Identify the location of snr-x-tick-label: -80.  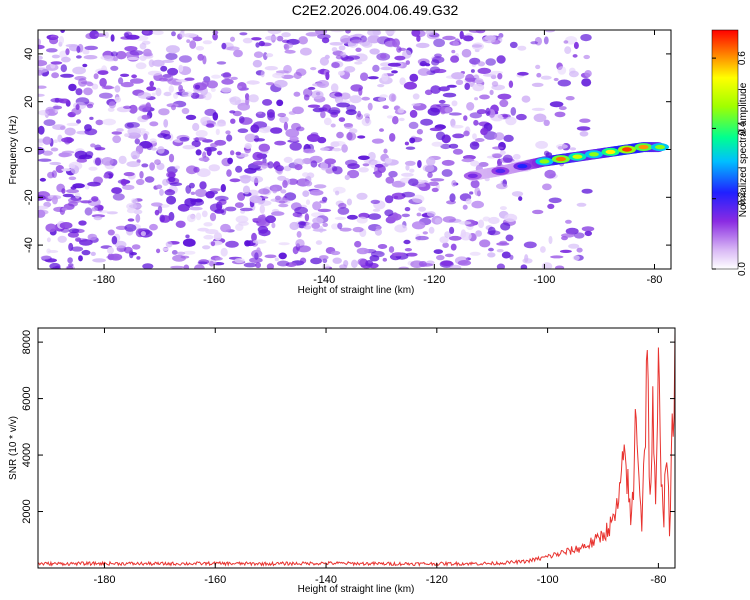
(658, 580).